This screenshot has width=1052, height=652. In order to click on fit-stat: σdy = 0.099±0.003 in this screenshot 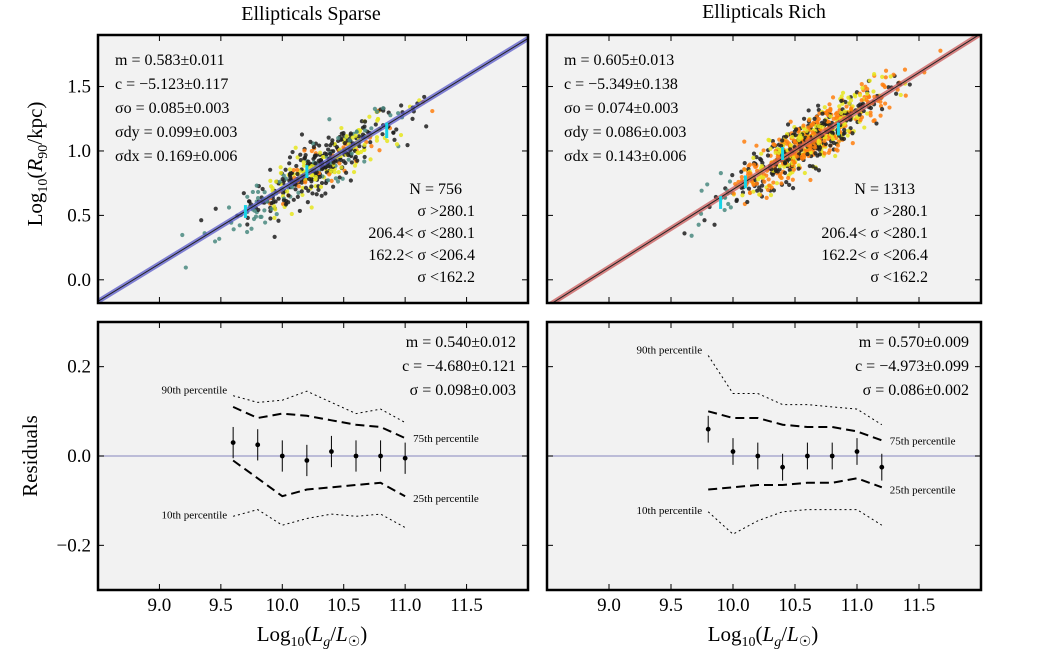, I will do `click(176, 132)`.